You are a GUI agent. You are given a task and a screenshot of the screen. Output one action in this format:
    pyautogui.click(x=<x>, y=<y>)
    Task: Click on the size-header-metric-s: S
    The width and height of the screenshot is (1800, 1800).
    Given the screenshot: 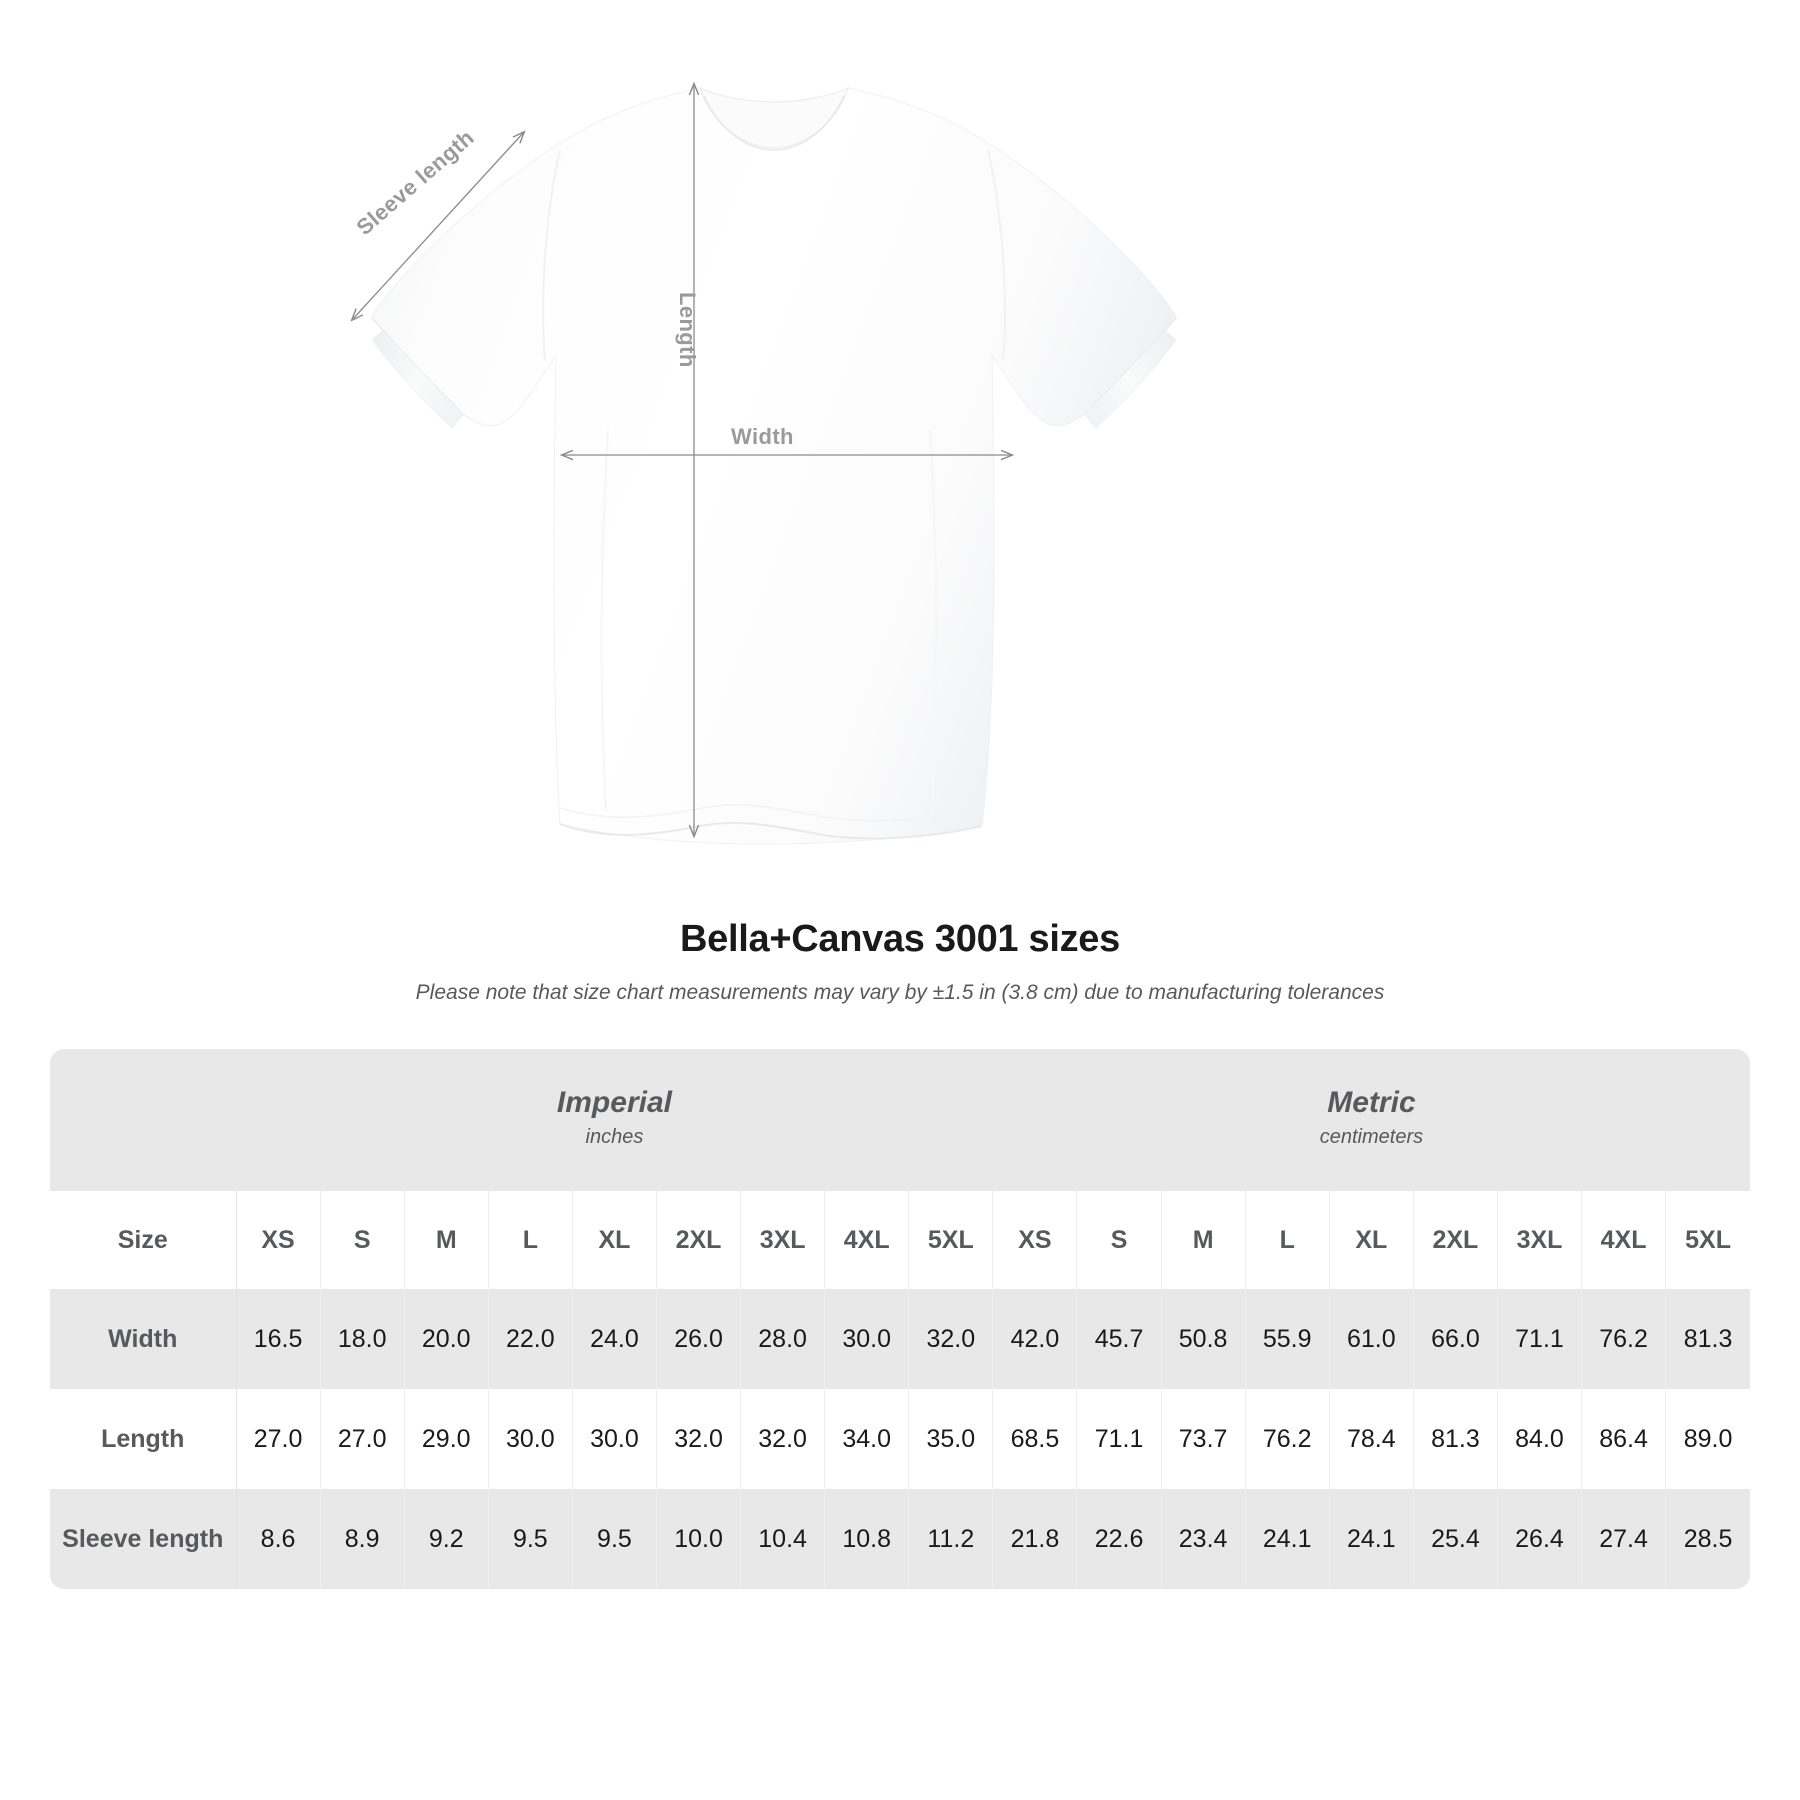 What is the action you would take?
    pyautogui.click(x=1119, y=1240)
    